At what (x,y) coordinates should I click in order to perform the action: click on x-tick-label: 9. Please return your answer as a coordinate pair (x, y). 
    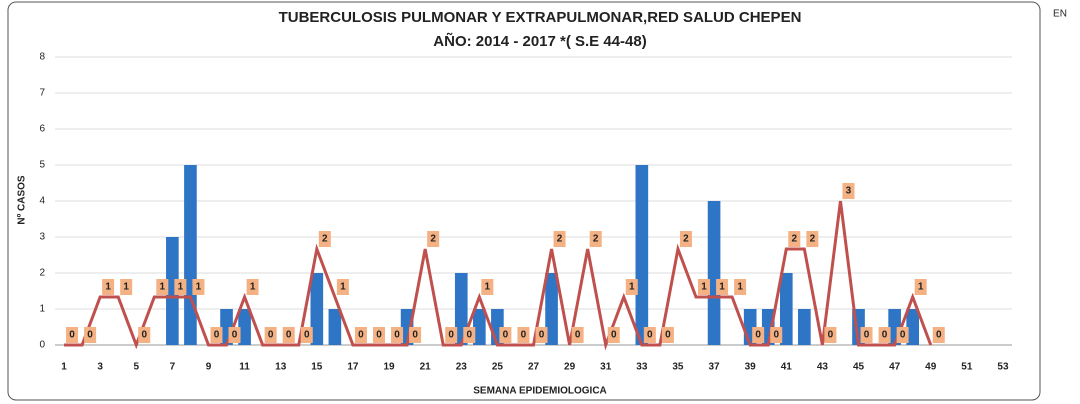
    Looking at the image, I should click on (209, 367).